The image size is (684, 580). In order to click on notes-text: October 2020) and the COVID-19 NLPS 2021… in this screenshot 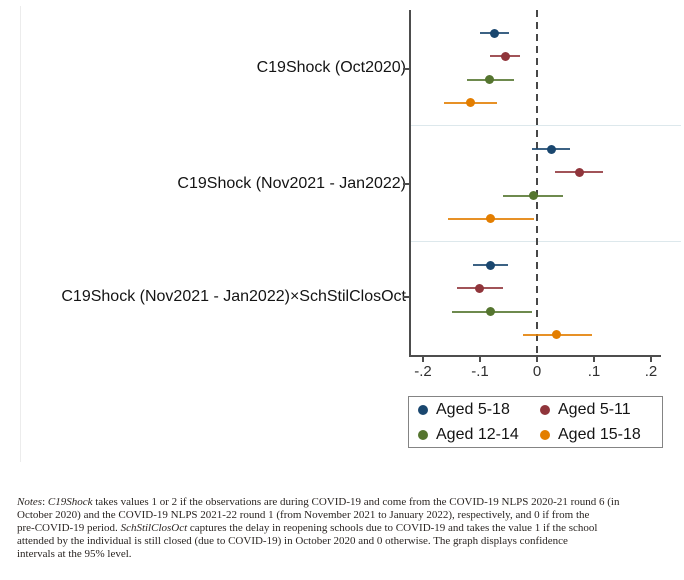, I will do `click(303, 514)`.